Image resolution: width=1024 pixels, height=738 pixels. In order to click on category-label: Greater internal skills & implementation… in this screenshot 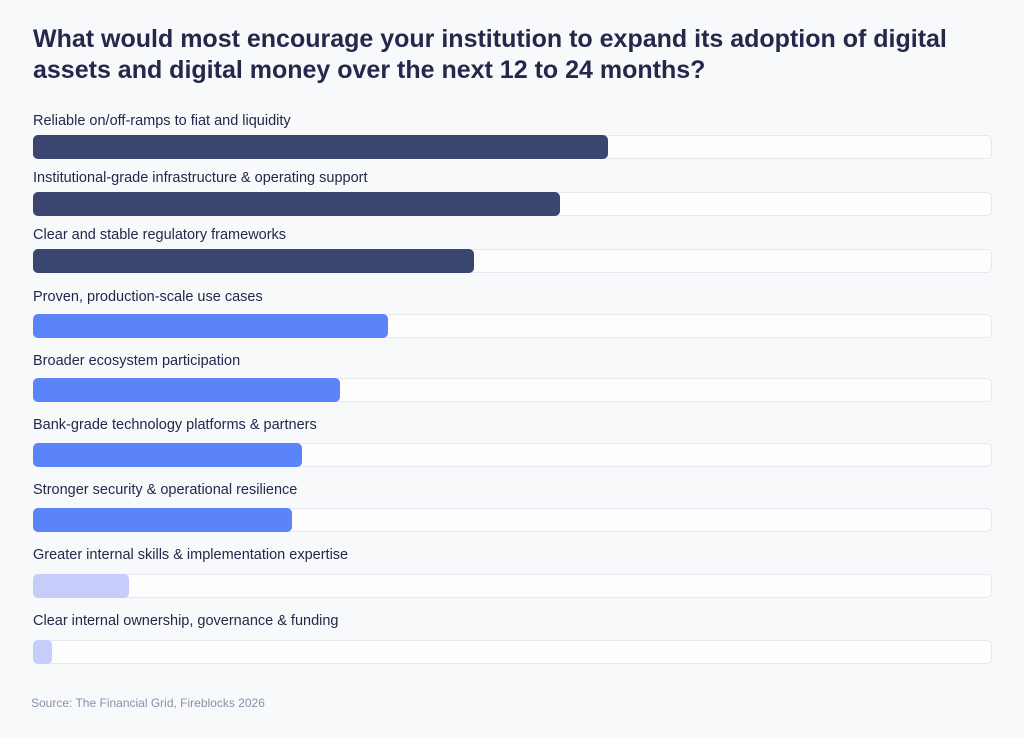, I will do `click(191, 555)`.